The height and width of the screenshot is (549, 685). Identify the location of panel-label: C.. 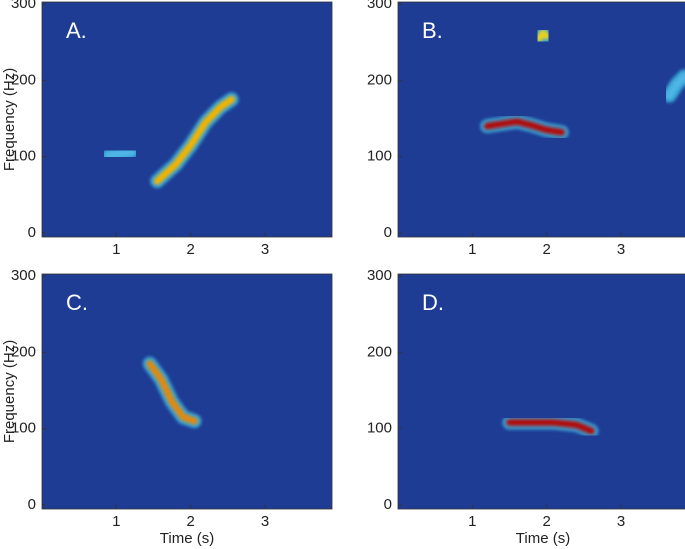
(77, 302).